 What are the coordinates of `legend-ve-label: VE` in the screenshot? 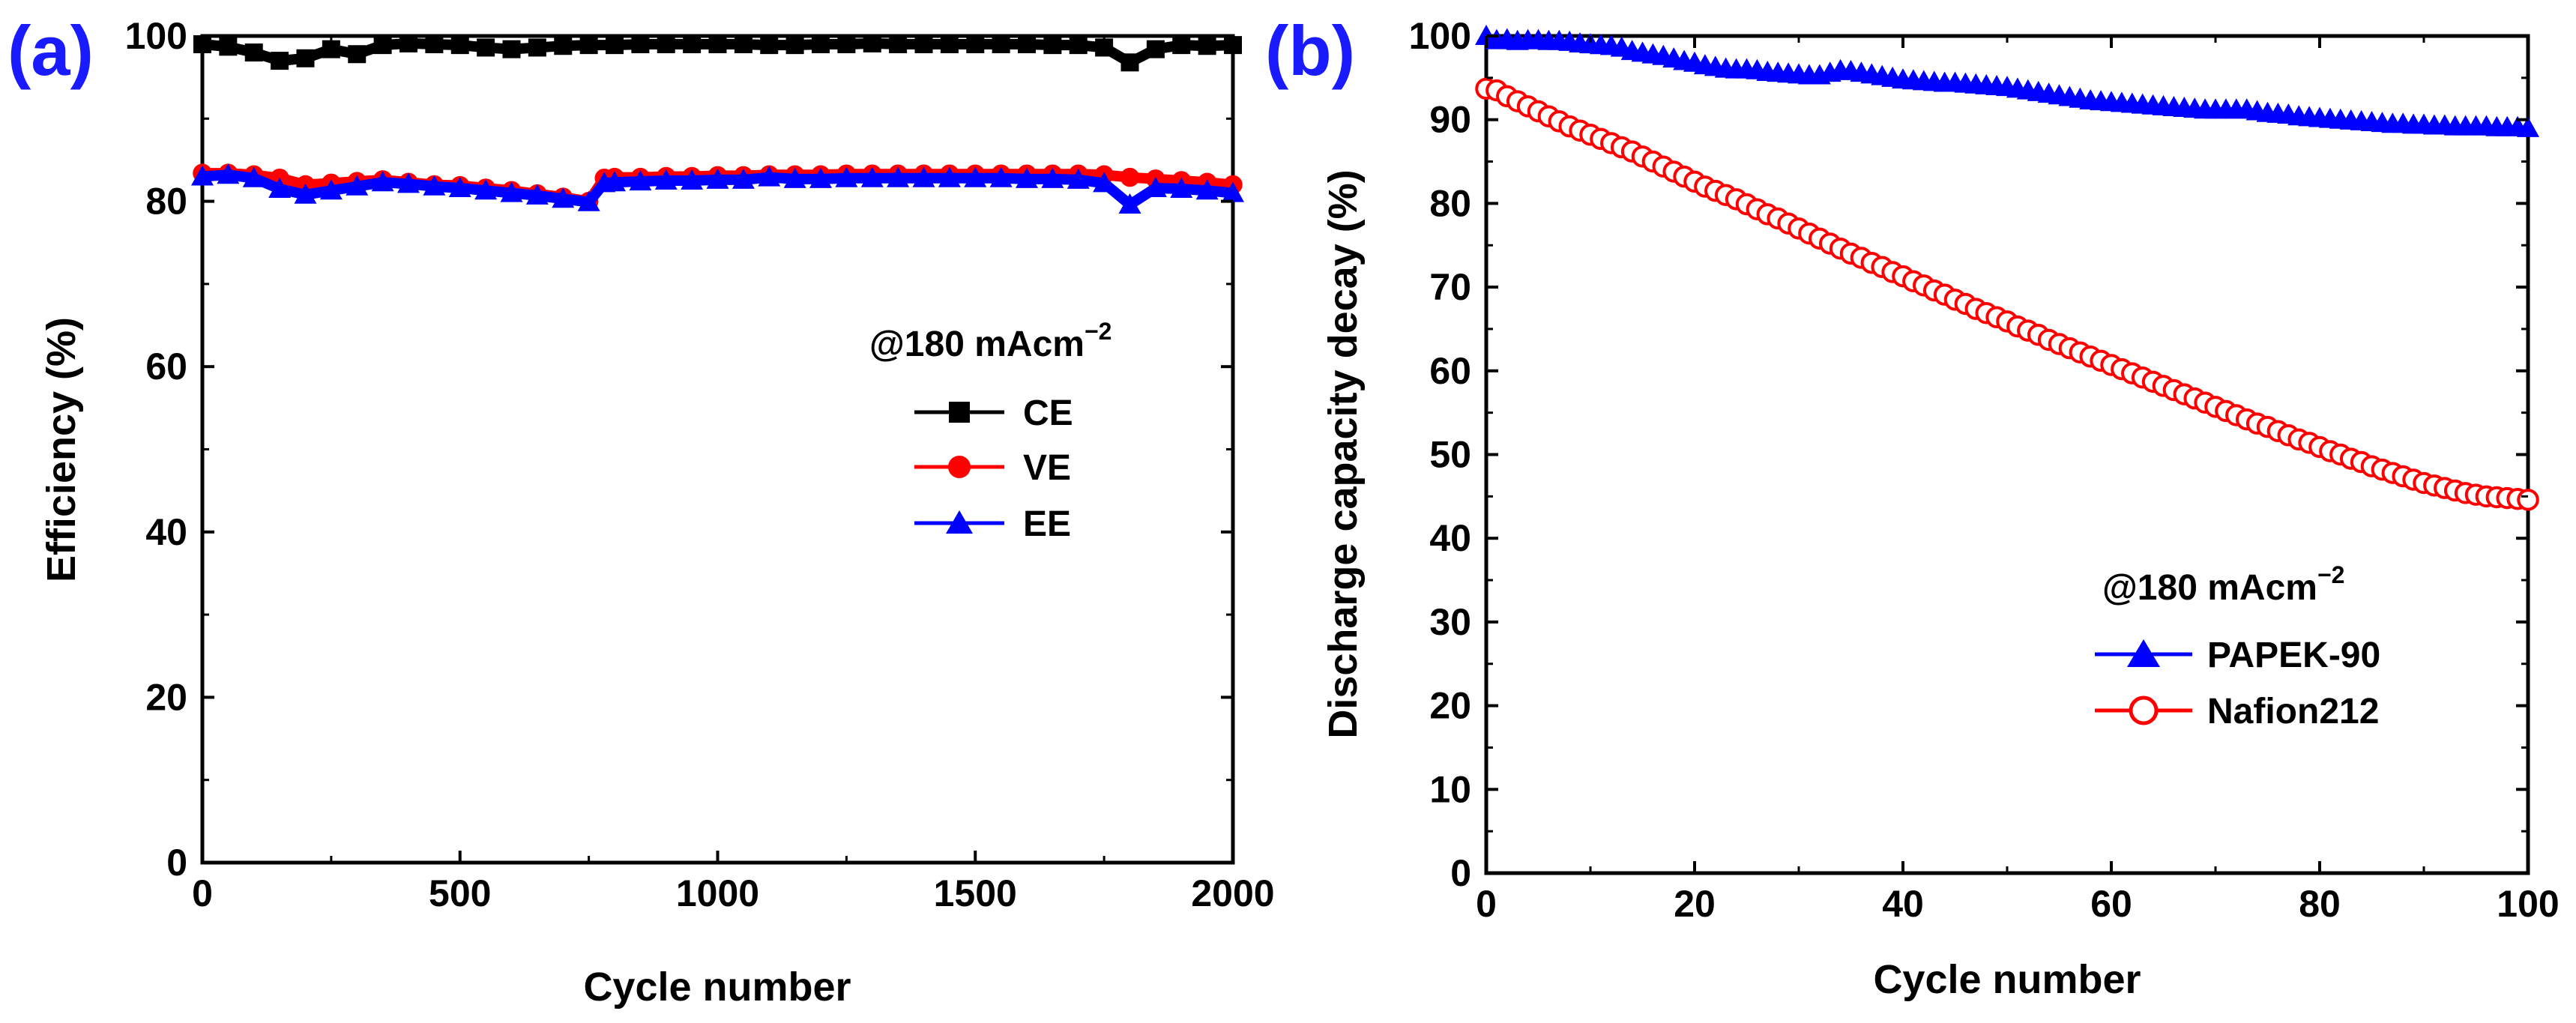 It's located at (1047, 468).